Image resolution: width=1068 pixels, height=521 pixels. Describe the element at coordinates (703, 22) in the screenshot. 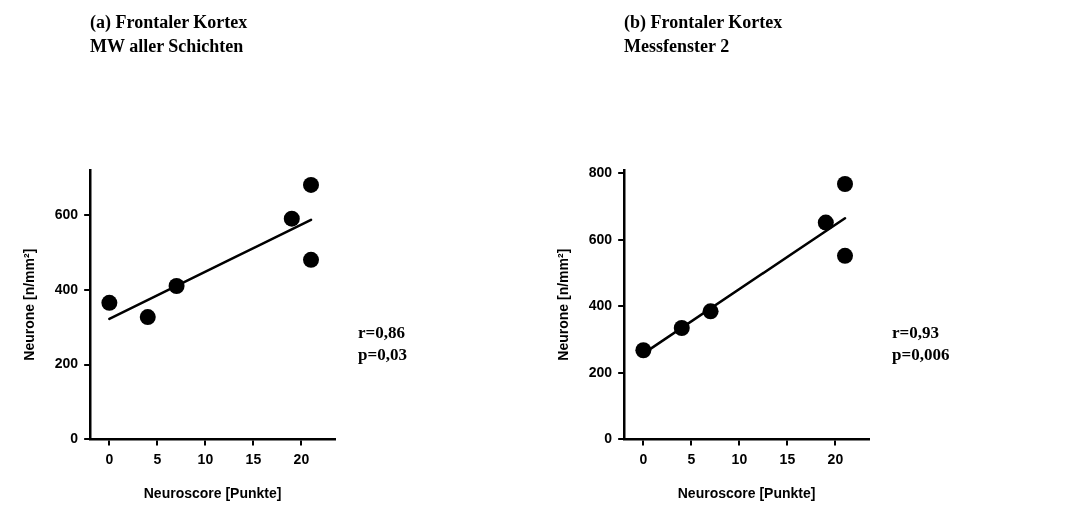

I see `chart-title: (b) Frontaler Kortex` at that location.